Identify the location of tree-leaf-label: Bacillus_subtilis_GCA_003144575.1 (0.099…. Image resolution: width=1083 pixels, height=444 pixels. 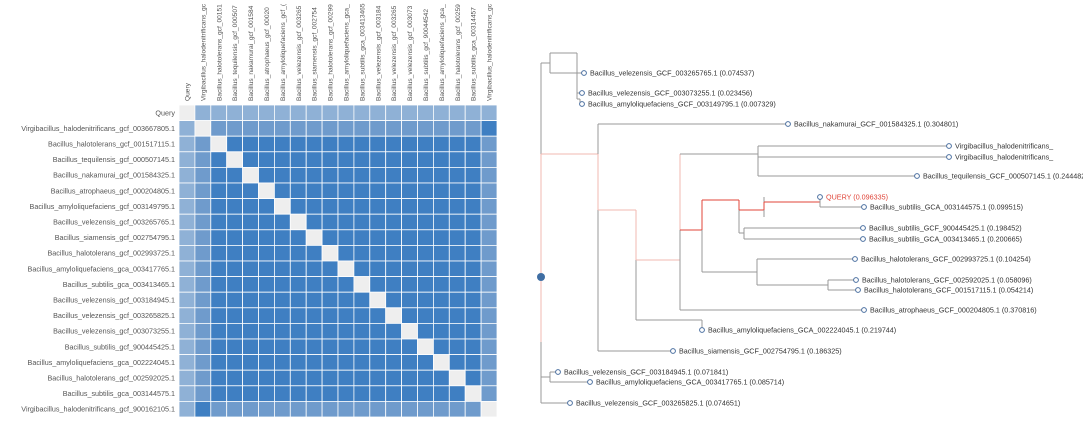
(946, 207).